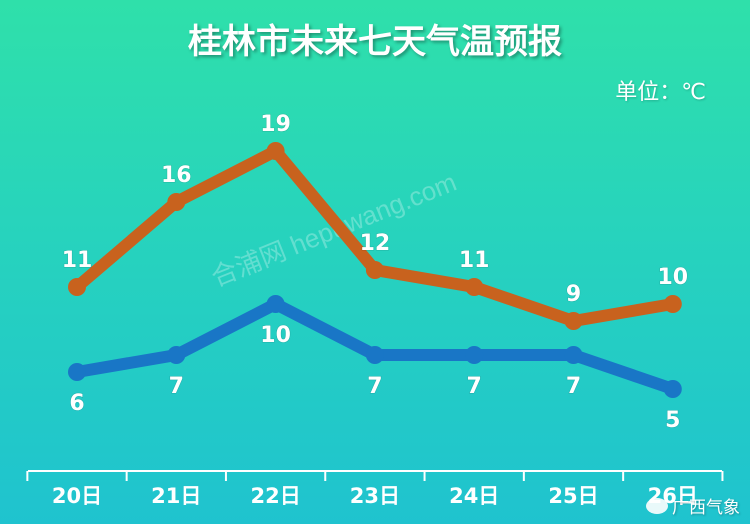 This screenshot has height=524, width=750. What do you see at coordinates (672, 420) in the screenshot?
I see `data-label-low: 5` at bounding box center [672, 420].